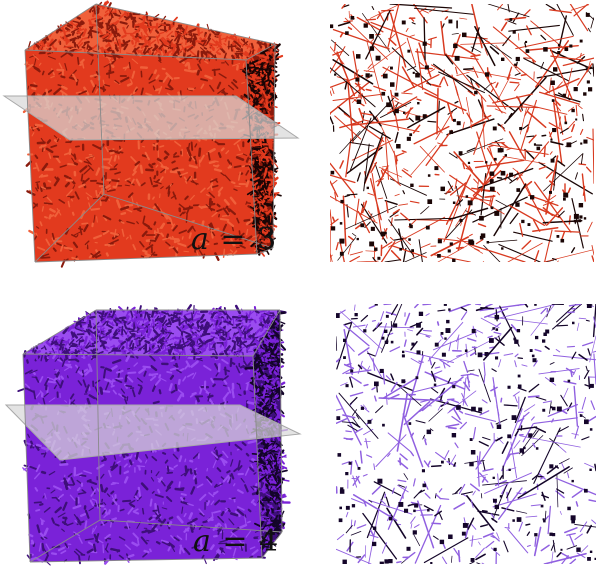 The height and width of the screenshot is (569, 597). Describe the element at coordinates (243, 239) in the screenshot. I see `label-equation: = 3` at that location.